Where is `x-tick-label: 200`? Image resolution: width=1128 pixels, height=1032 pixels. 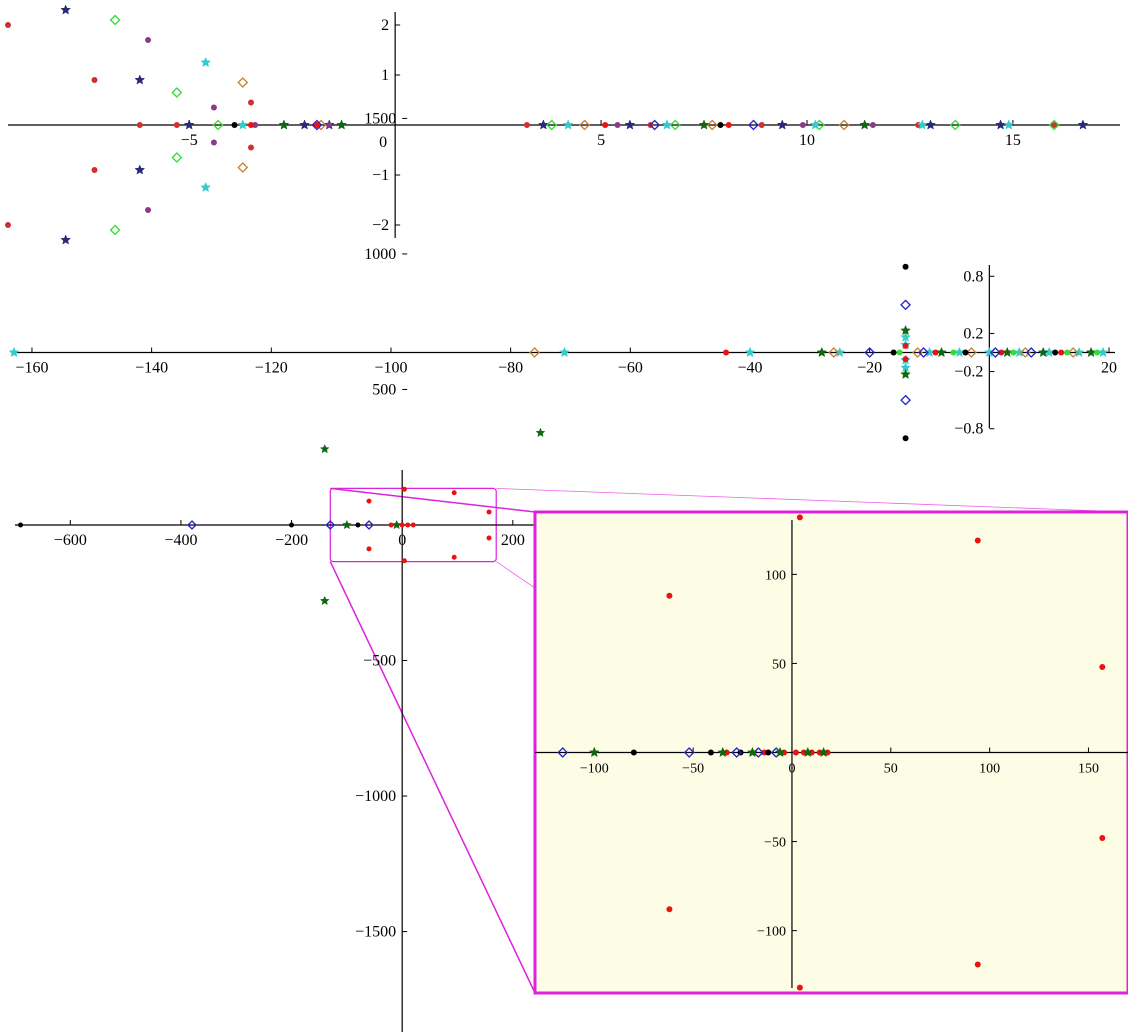 x-tick-label: 200 is located at coordinates (513, 540).